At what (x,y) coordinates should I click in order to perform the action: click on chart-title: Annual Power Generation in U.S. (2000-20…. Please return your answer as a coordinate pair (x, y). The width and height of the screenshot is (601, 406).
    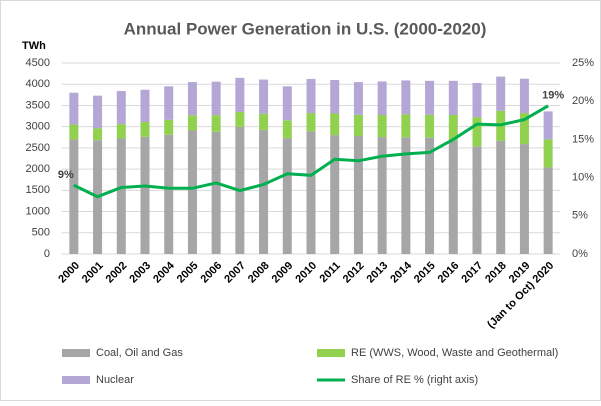
    Looking at the image, I should click on (305, 28).